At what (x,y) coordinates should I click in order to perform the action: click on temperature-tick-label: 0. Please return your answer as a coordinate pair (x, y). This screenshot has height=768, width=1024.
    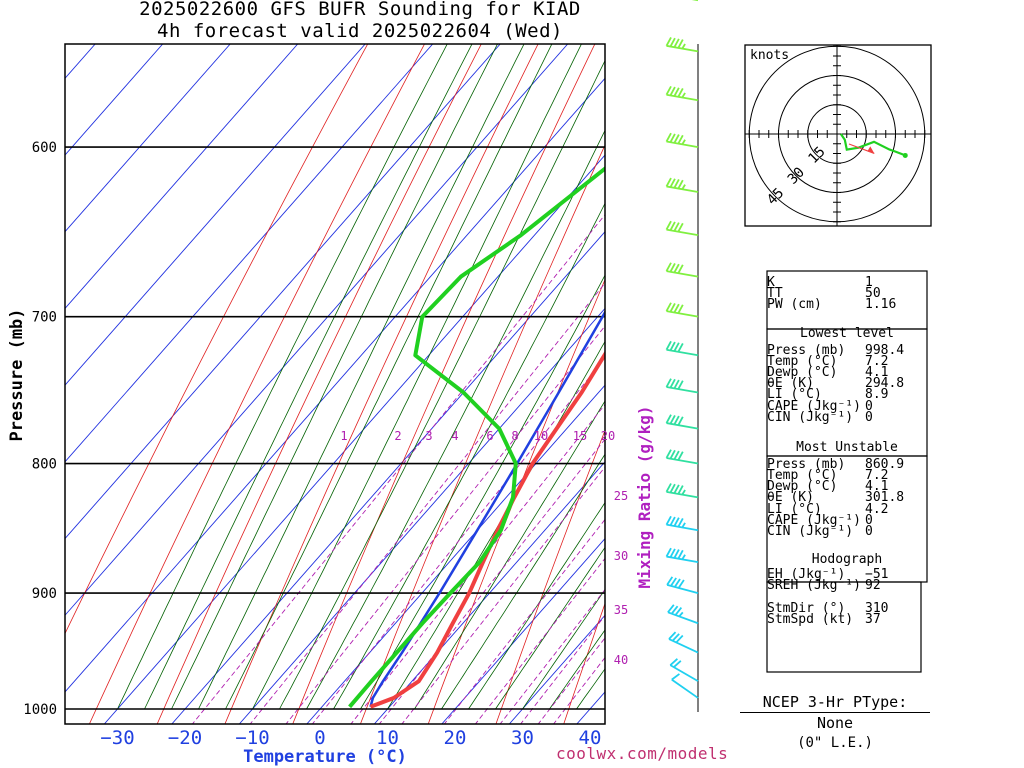
    Looking at the image, I should click on (319, 738).